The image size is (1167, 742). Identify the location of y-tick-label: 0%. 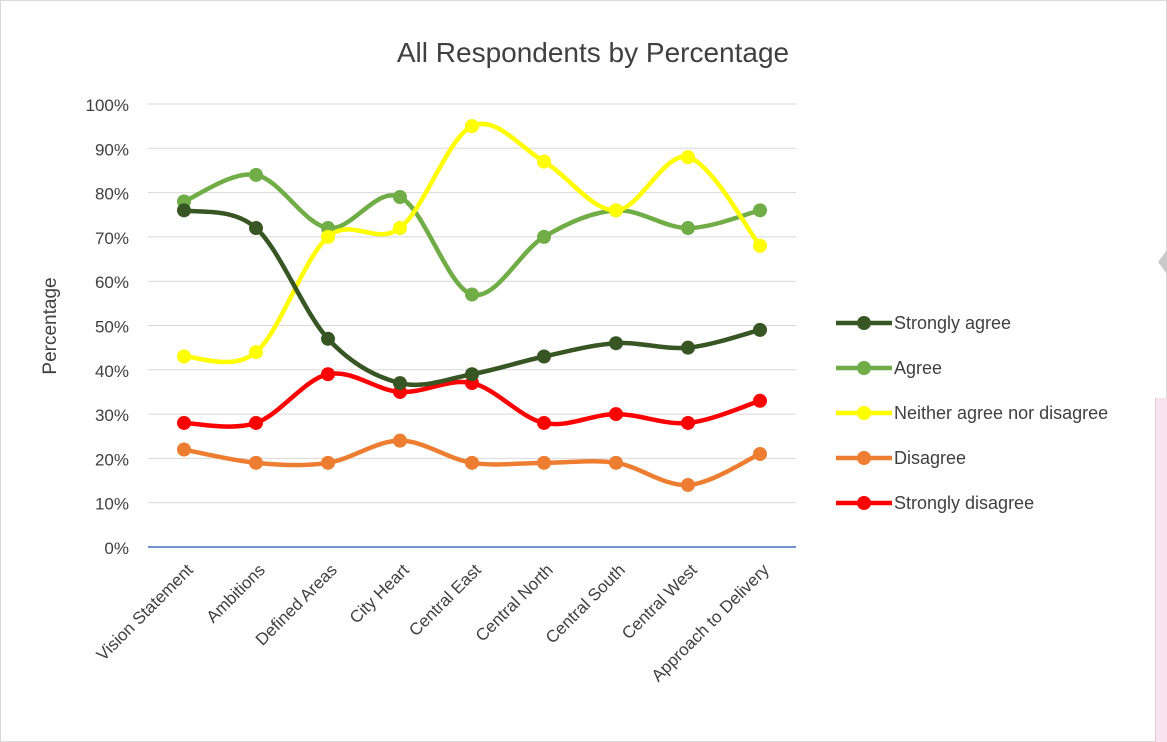
(116, 548).